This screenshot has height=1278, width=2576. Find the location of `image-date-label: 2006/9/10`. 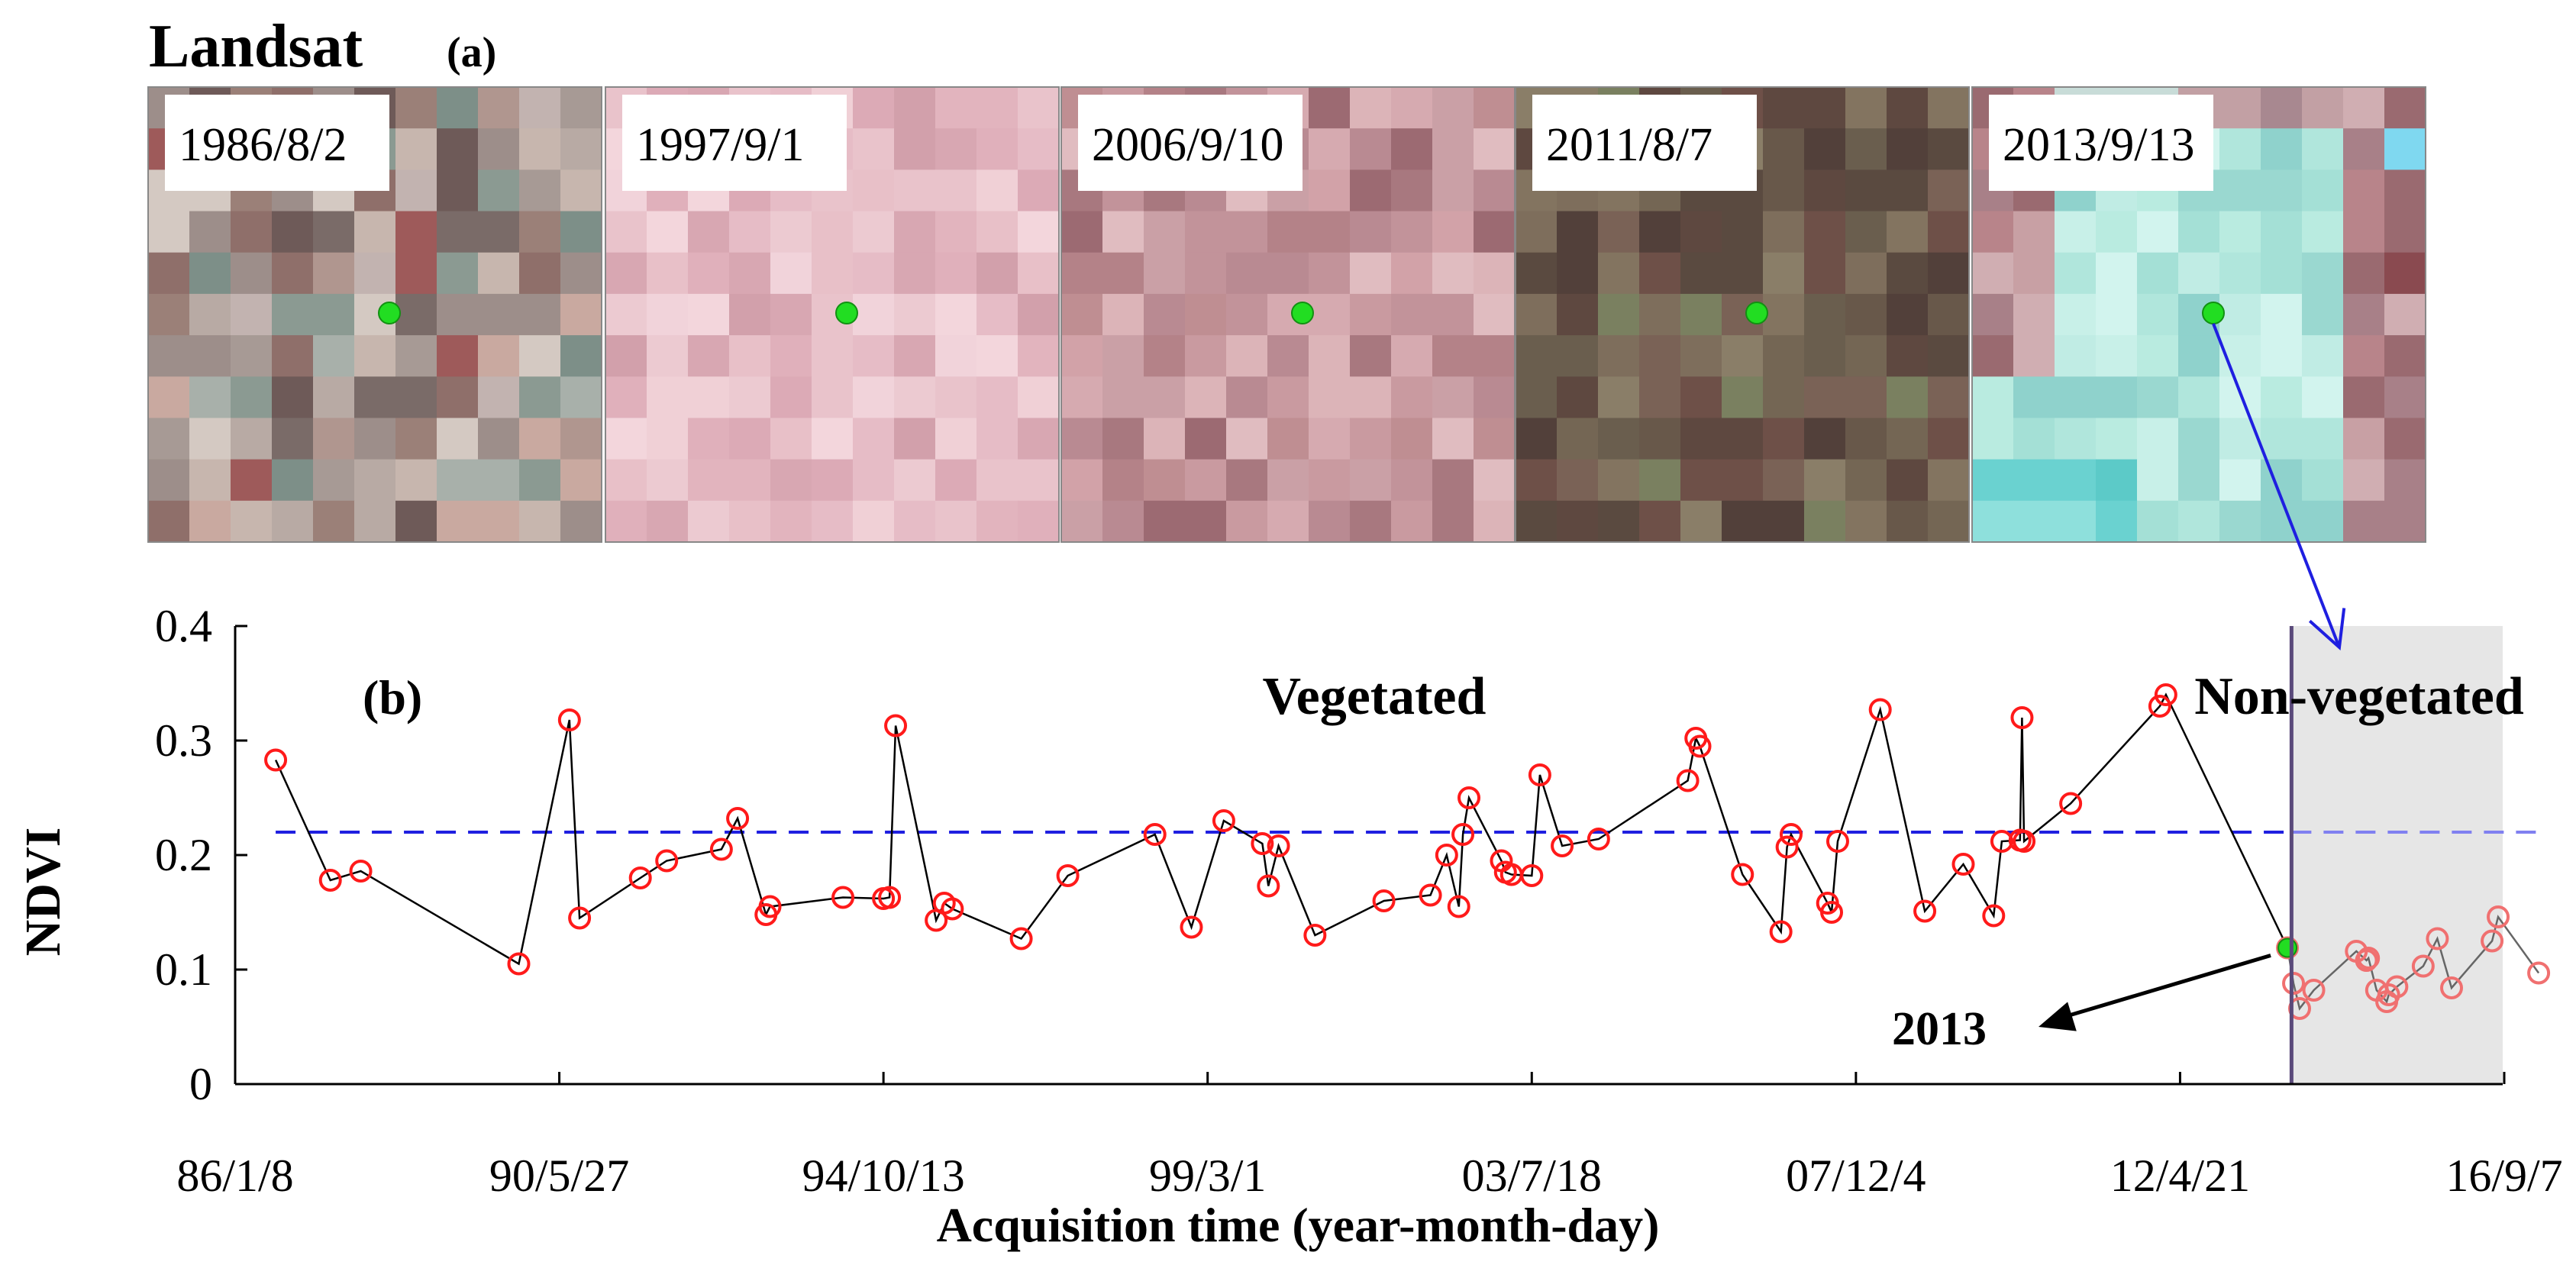

image-date-label: 2006/9/10 is located at coordinates (1187, 145).